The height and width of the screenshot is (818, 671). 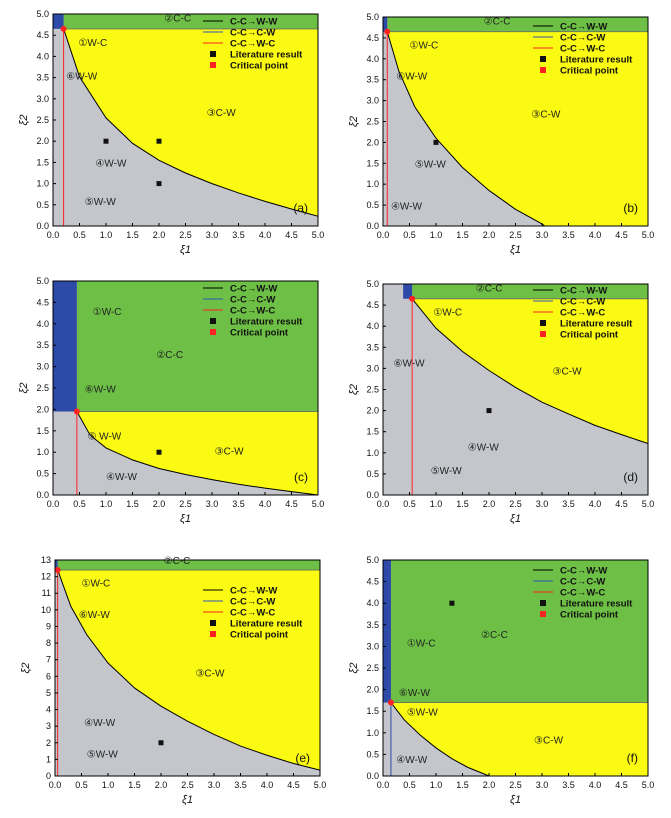 What do you see at coordinates (48, 660) in the screenshot?
I see `y-tick-label: 7` at bounding box center [48, 660].